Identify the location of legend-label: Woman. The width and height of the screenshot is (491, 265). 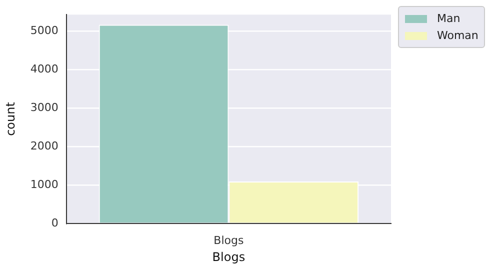
(457, 35).